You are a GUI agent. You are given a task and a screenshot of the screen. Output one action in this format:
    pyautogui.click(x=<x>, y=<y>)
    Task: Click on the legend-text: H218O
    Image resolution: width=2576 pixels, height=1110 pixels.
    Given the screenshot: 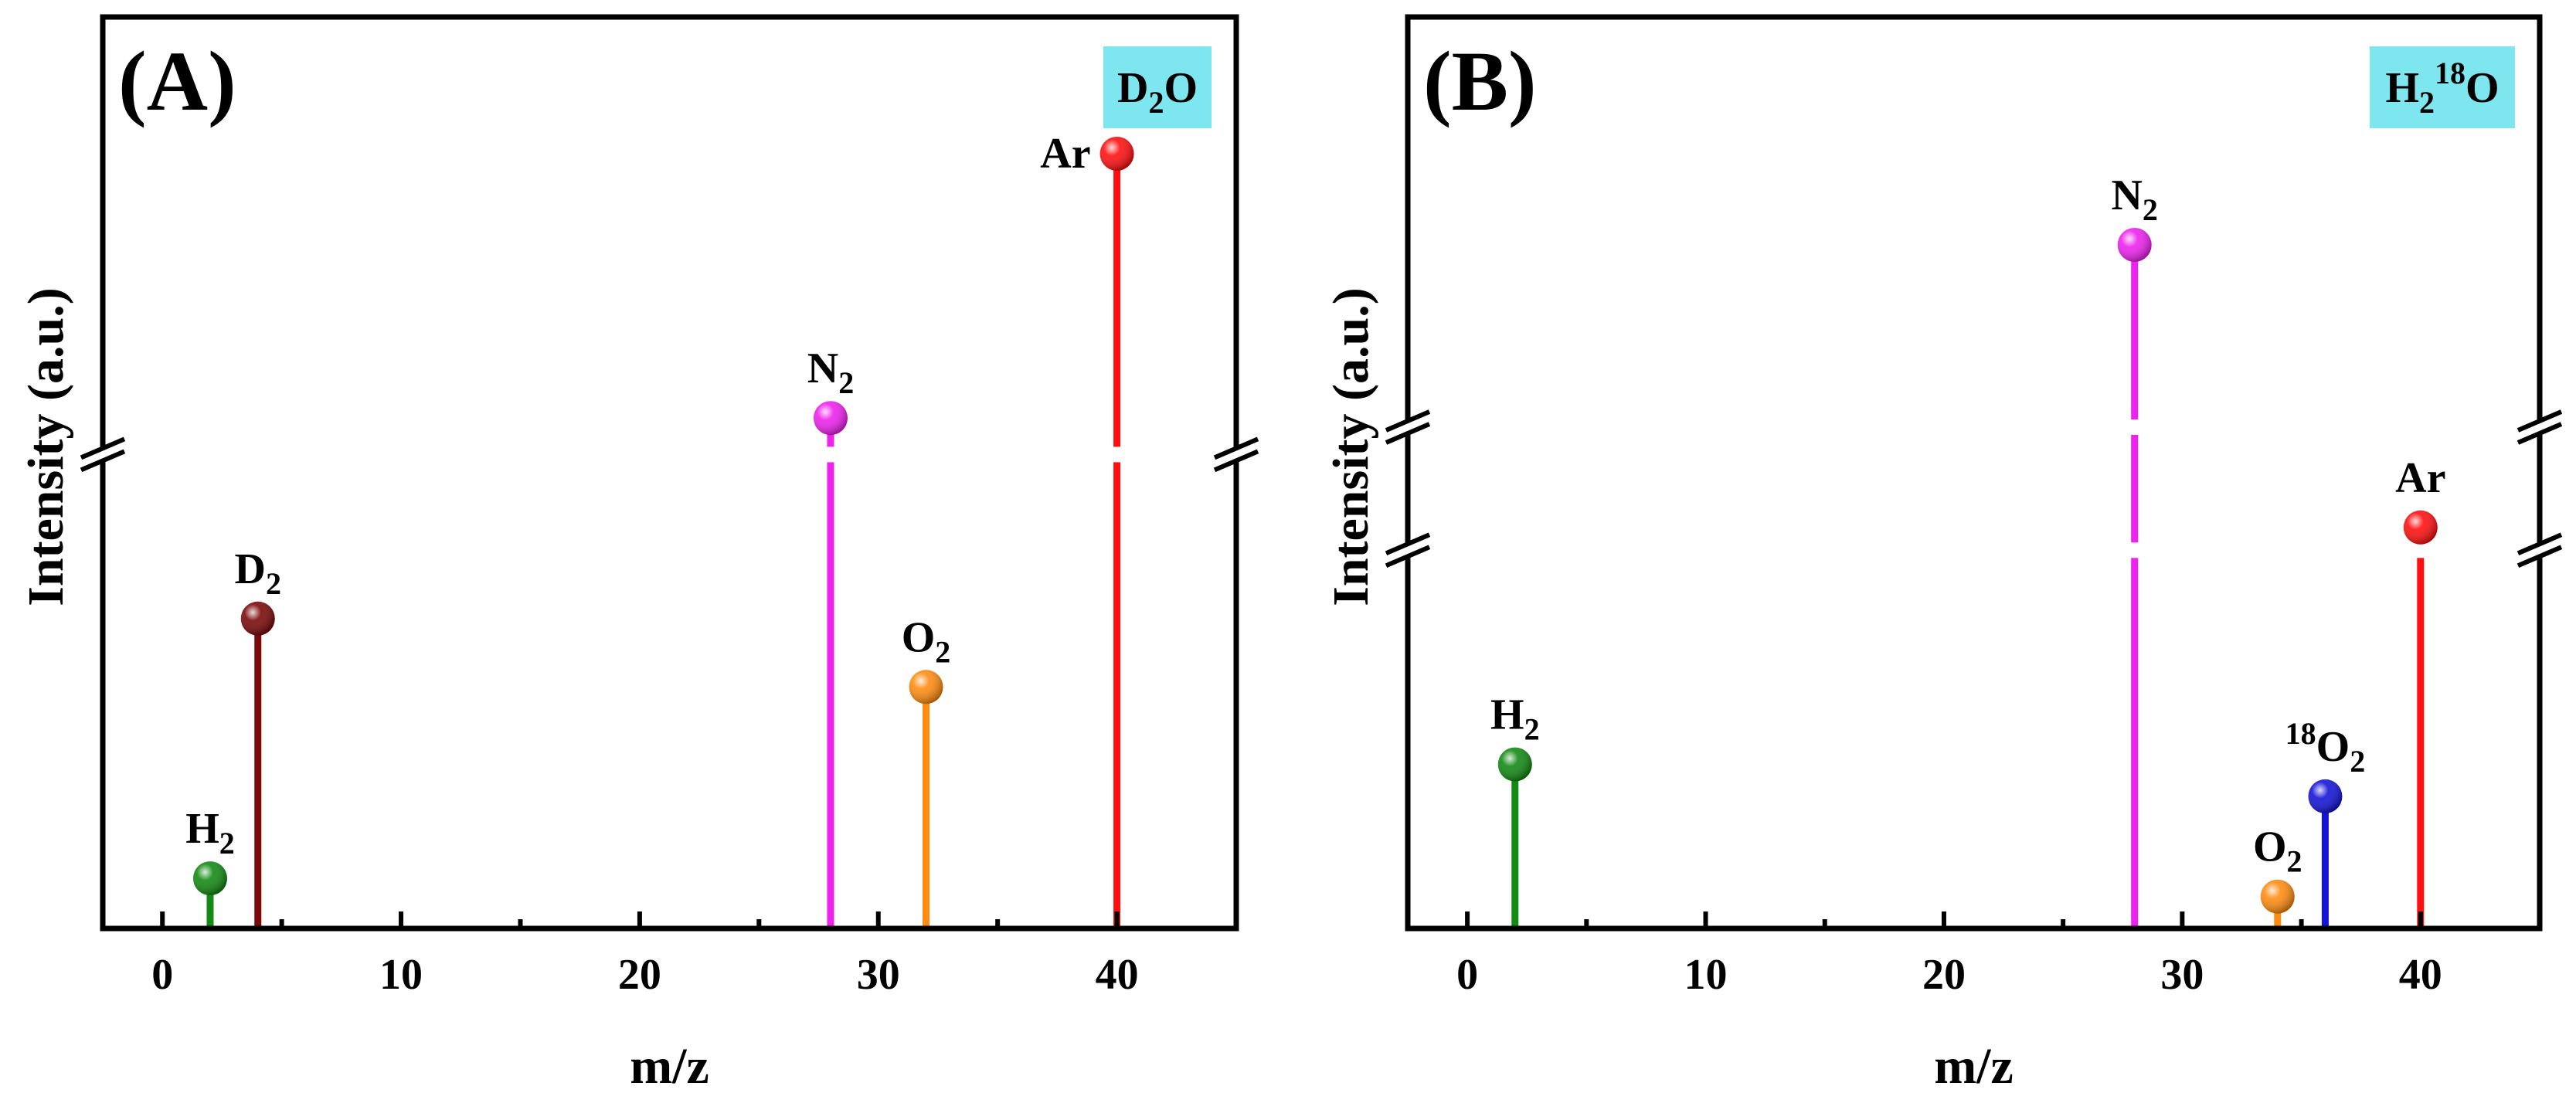 What is the action you would take?
    pyautogui.click(x=2442, y=88)
    